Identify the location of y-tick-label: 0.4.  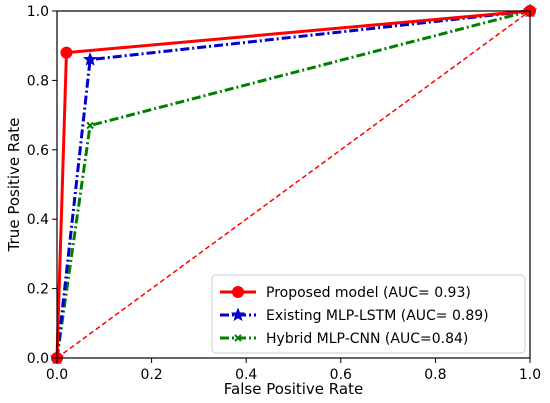
(38, 220).